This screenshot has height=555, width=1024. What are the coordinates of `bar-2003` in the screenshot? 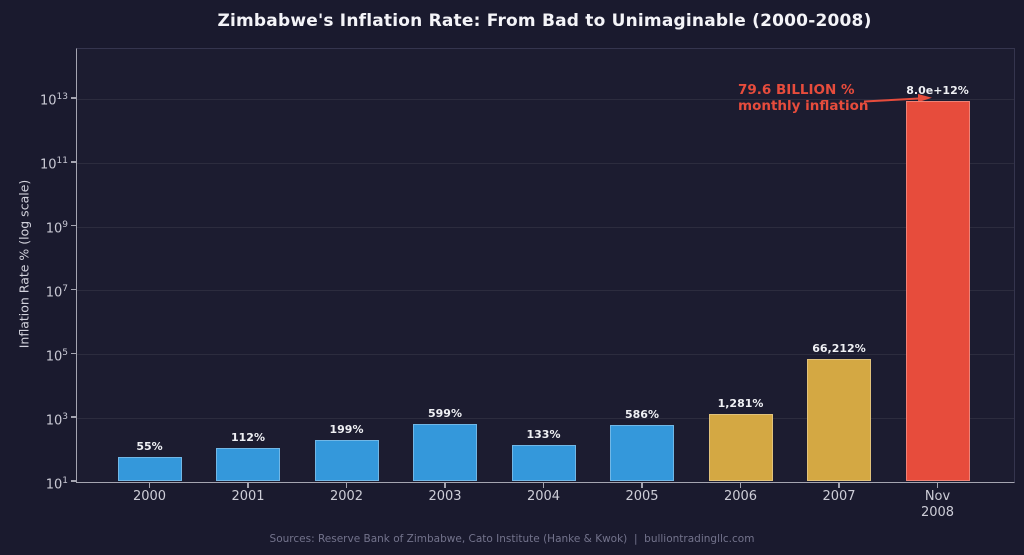 It's located at (445, 452).